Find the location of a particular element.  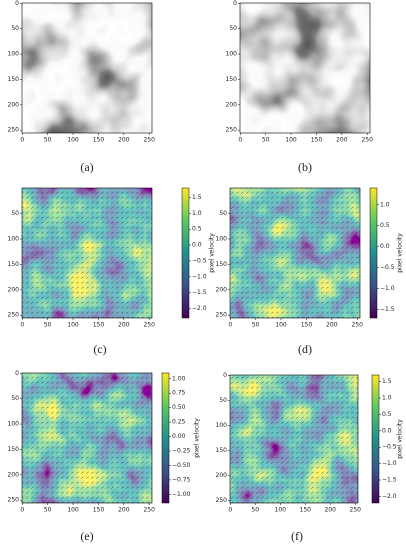

caption: (d) is located at coordinates (305, 349).